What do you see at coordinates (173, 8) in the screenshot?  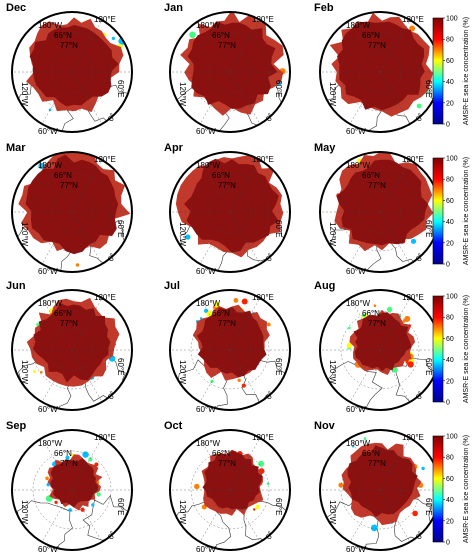 I see `panel-month-title: Jan` at bounding box center [173, 8].